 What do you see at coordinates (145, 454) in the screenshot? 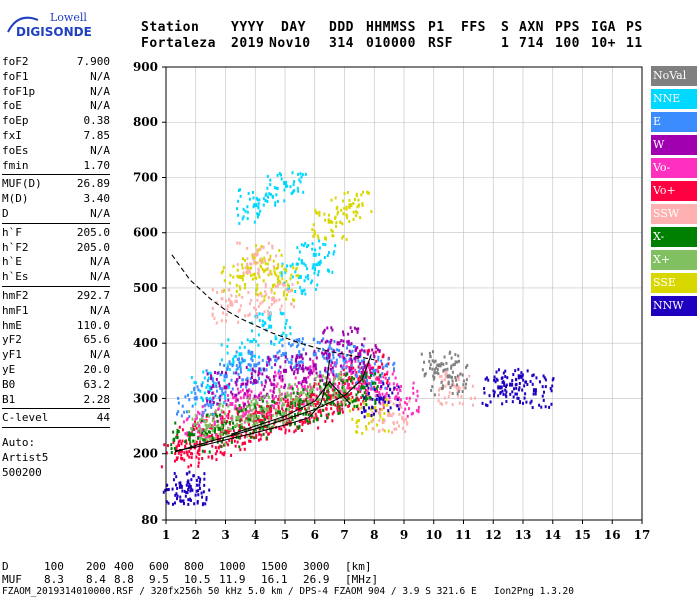
I see `y-tick-label: 200` at bounding box center [145, 454].